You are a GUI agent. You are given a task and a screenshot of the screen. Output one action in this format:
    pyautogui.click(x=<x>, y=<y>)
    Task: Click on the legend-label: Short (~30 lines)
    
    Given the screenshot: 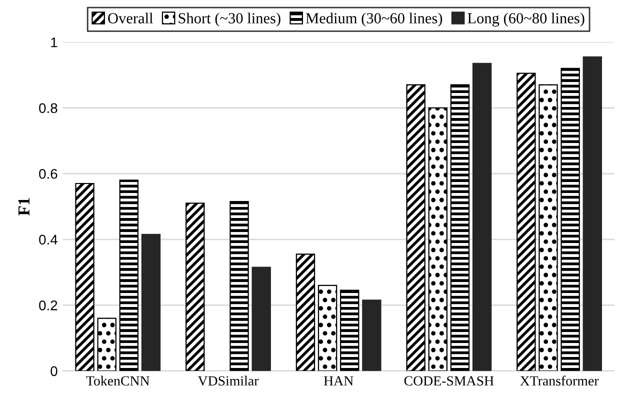 What is the action you would take?
    pyautogui.click(x=229, y=19)
    